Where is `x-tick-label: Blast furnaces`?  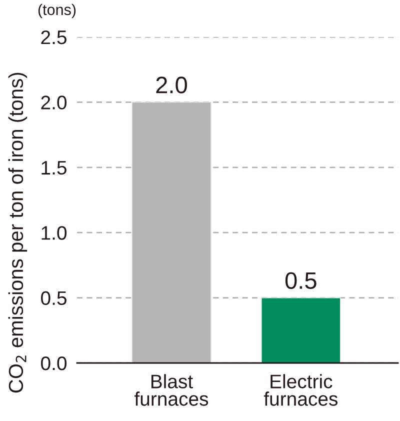
x-tick-label: Blast furnaces is located at coordinates (171, 390).